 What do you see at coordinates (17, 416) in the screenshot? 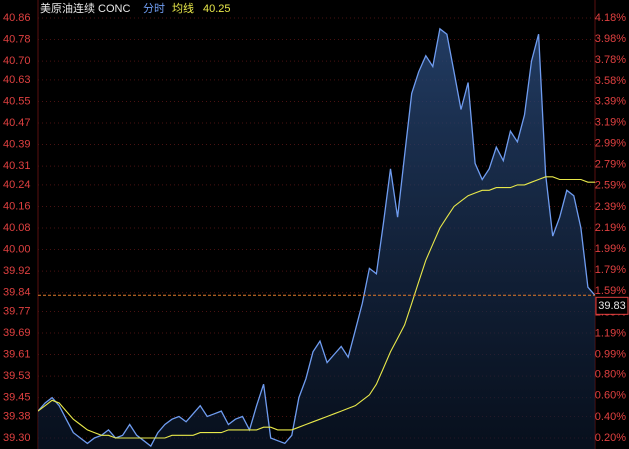
I see `y-tick-label: 39.38` at bounding box center [17, 416].